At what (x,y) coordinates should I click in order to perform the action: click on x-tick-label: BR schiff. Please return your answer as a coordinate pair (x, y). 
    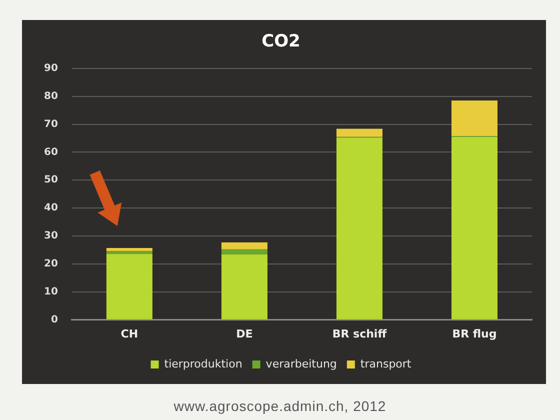
    Looking at the image, I should click on (359, 333).